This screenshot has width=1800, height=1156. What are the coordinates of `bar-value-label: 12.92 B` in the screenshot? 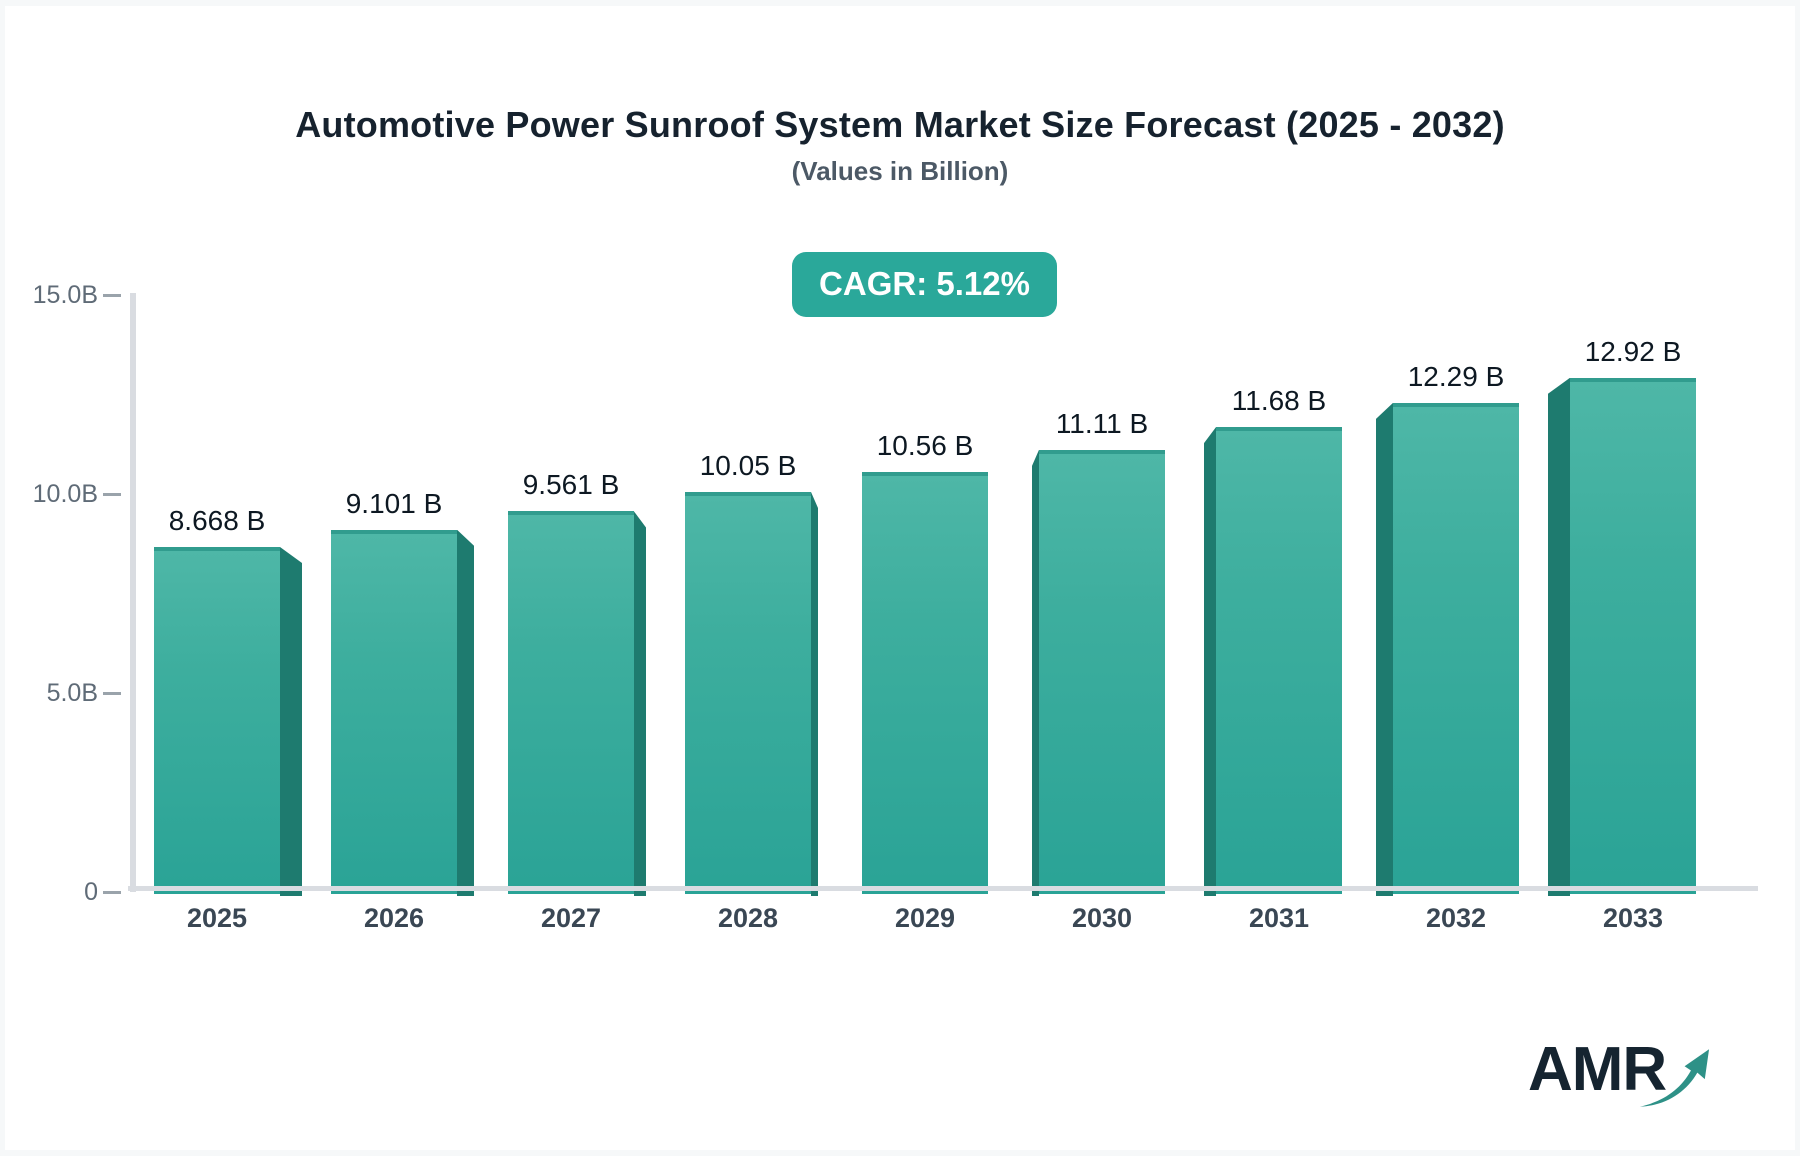 It's located at (1633, 351).